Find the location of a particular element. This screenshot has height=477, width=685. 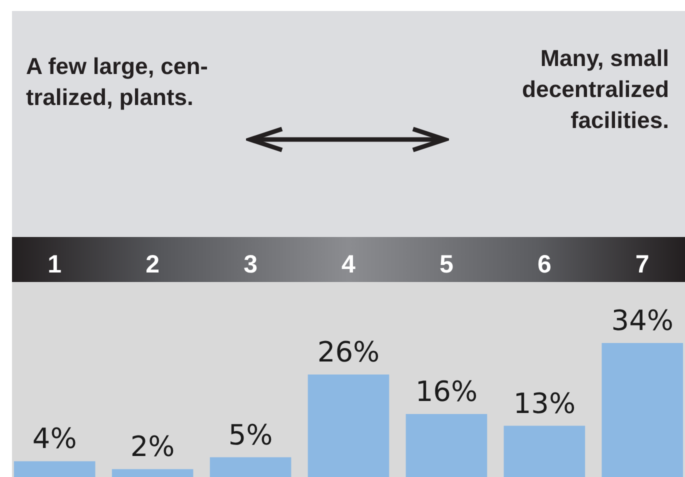

x-tick-label: 4 is located at coordinates (349, 264).